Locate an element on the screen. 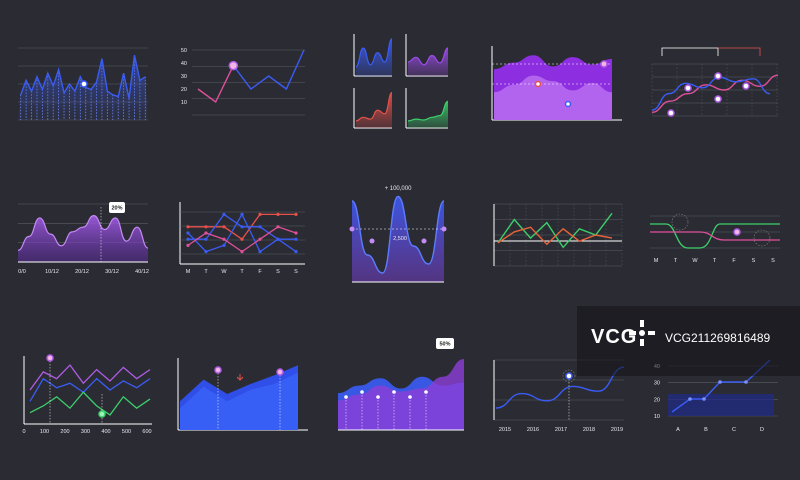 This screenshot has height=480, width=800. bracket is located at coordinates (690, 51).